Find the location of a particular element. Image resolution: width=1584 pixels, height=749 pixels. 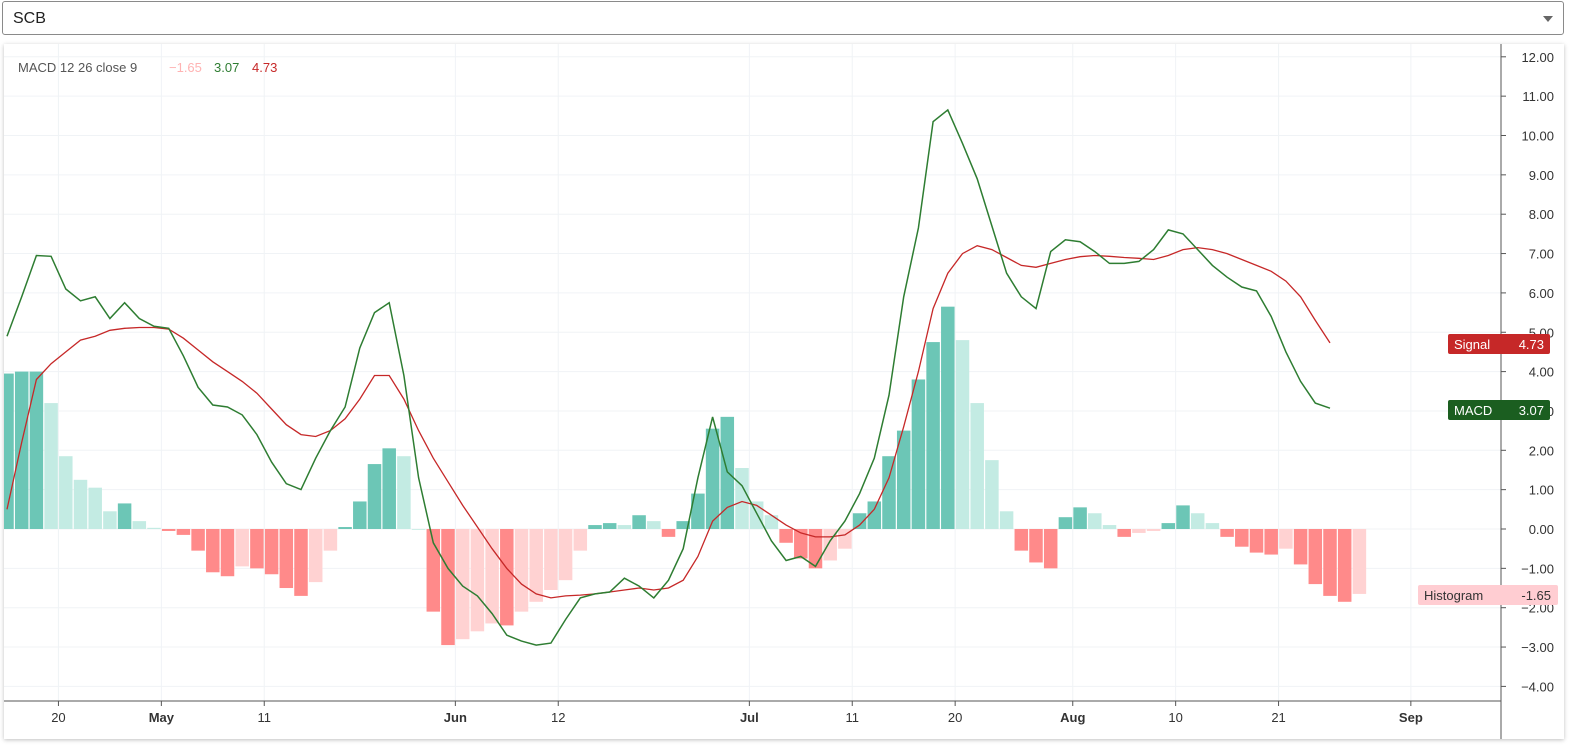

y-tick-label: 7.00 is located at coordinates (1541, 254).